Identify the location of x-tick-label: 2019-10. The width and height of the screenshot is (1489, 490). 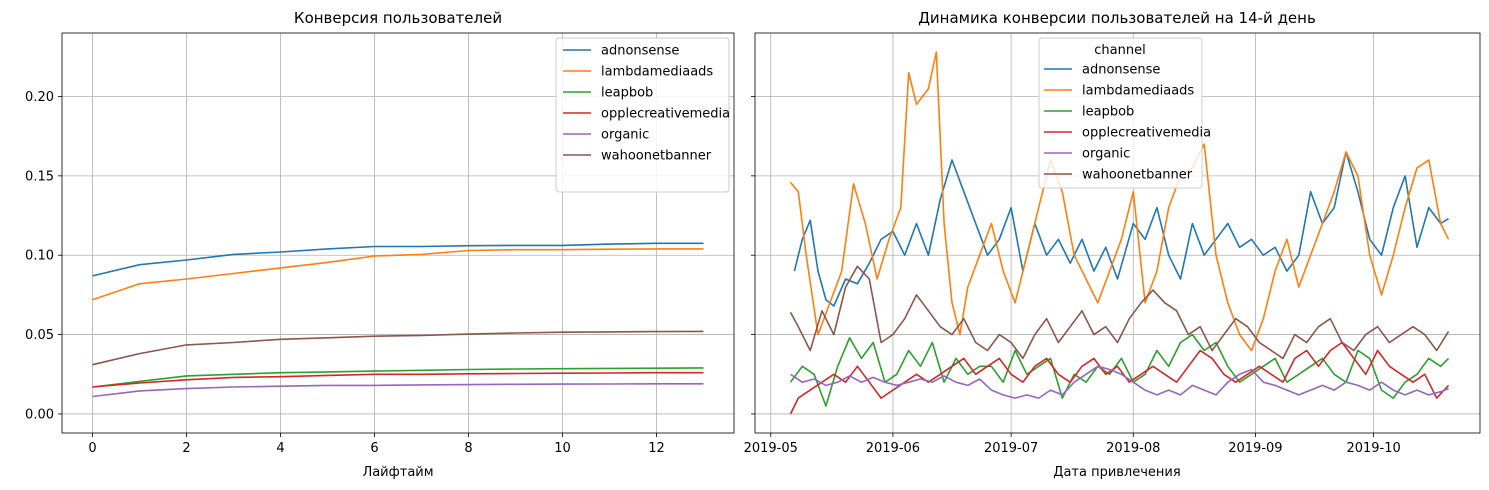
(1373, 448).